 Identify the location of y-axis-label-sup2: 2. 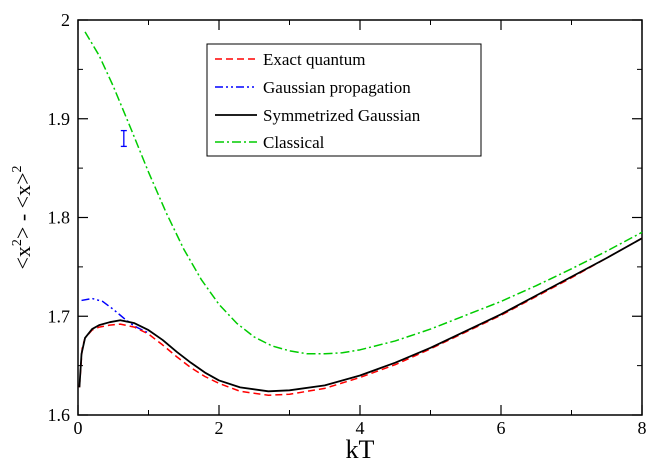
(17, 169).